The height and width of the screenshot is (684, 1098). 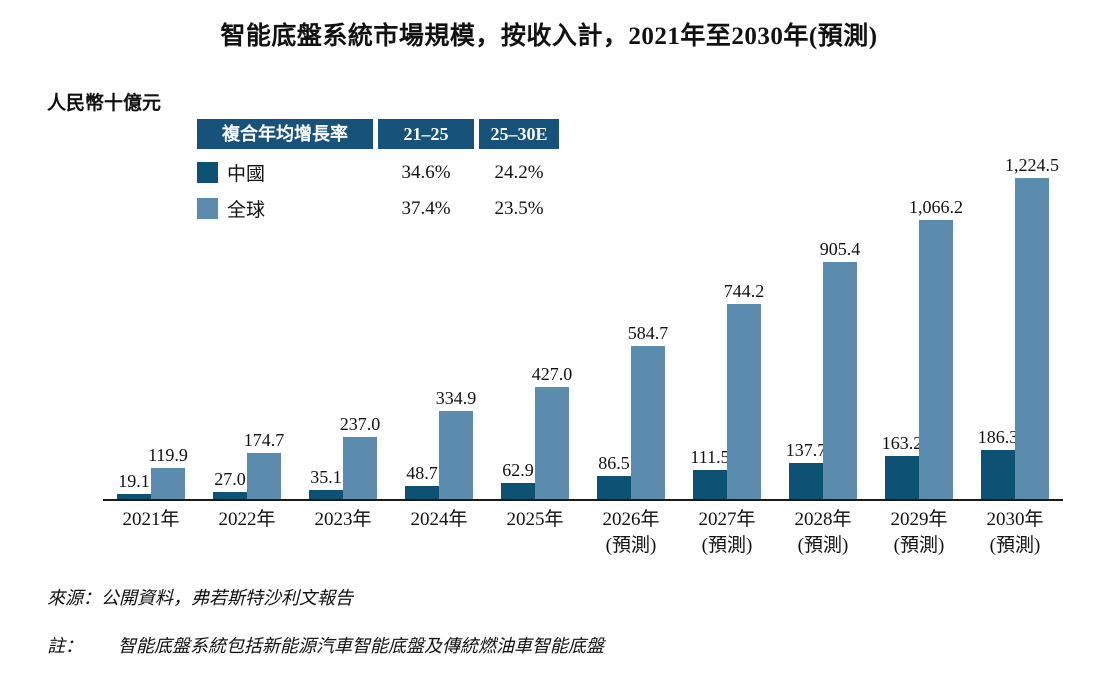 I want to click on bar-value-label: 62.9, so click(x=518, y=469).